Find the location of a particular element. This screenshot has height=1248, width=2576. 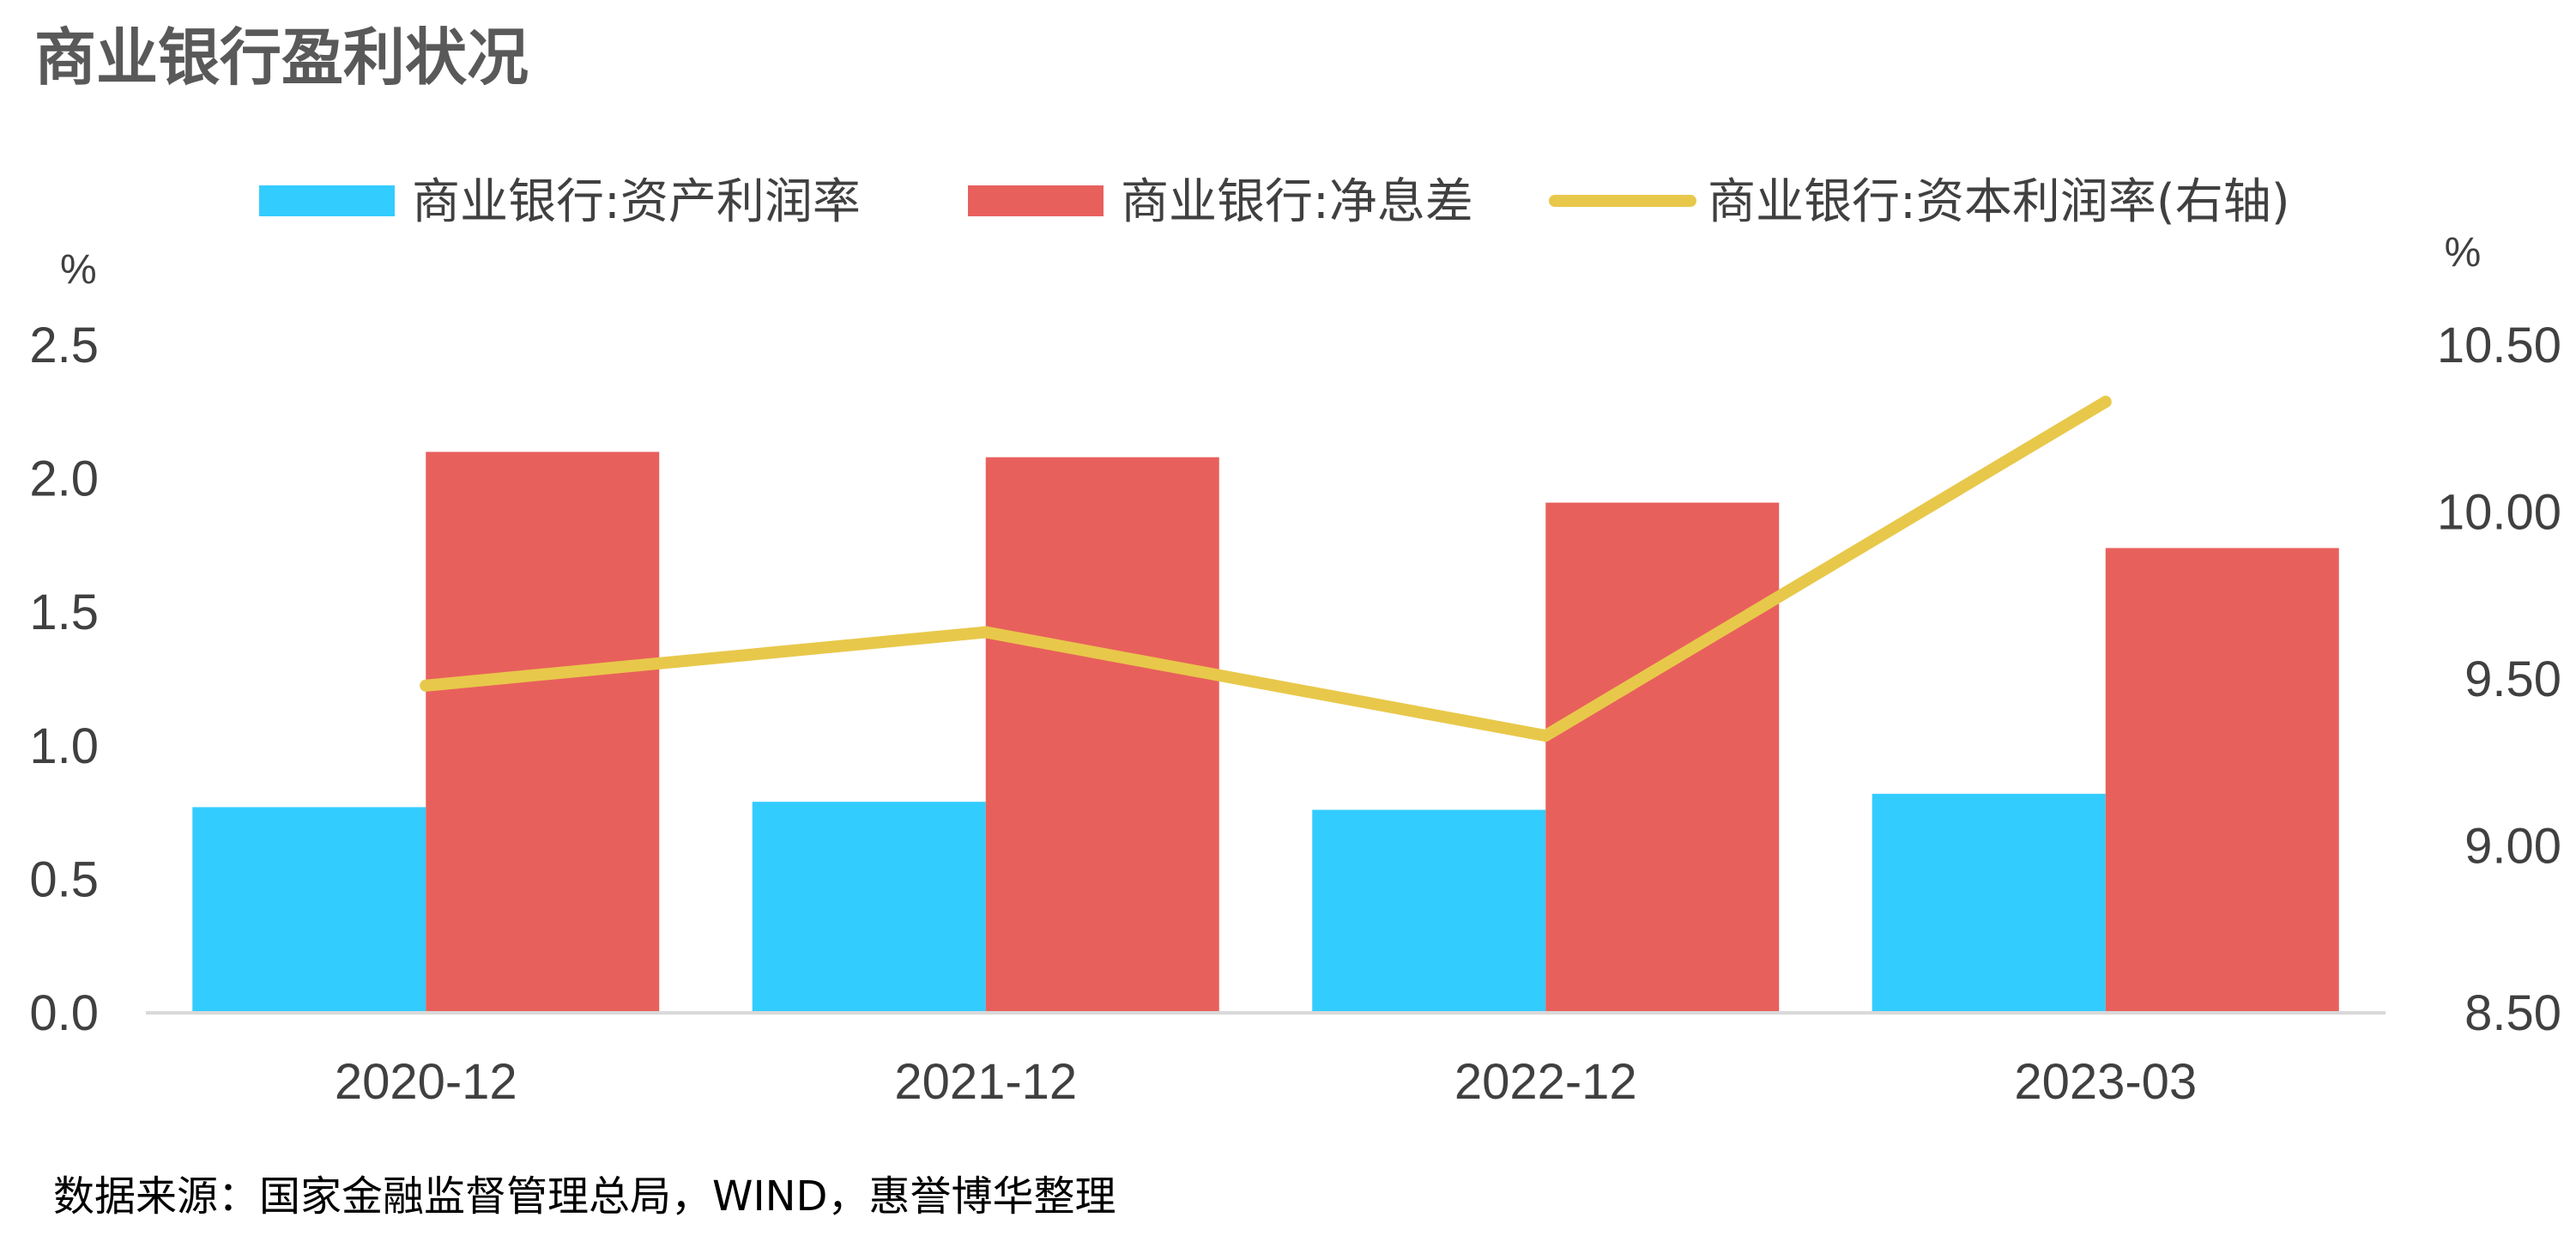

right-axis-unit: % is located at coordinates (2463, 253).